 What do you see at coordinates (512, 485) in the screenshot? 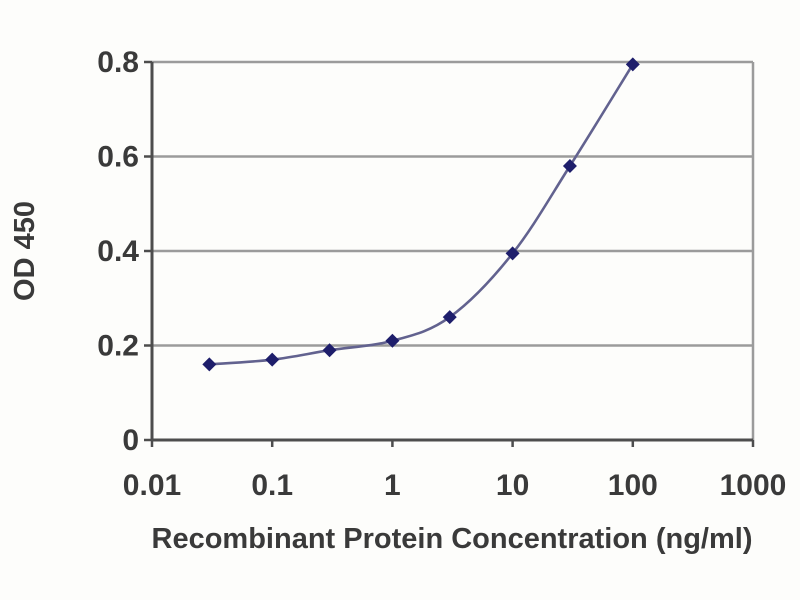
I see `x-tick-label: 10` at bounding box center [512, 485].